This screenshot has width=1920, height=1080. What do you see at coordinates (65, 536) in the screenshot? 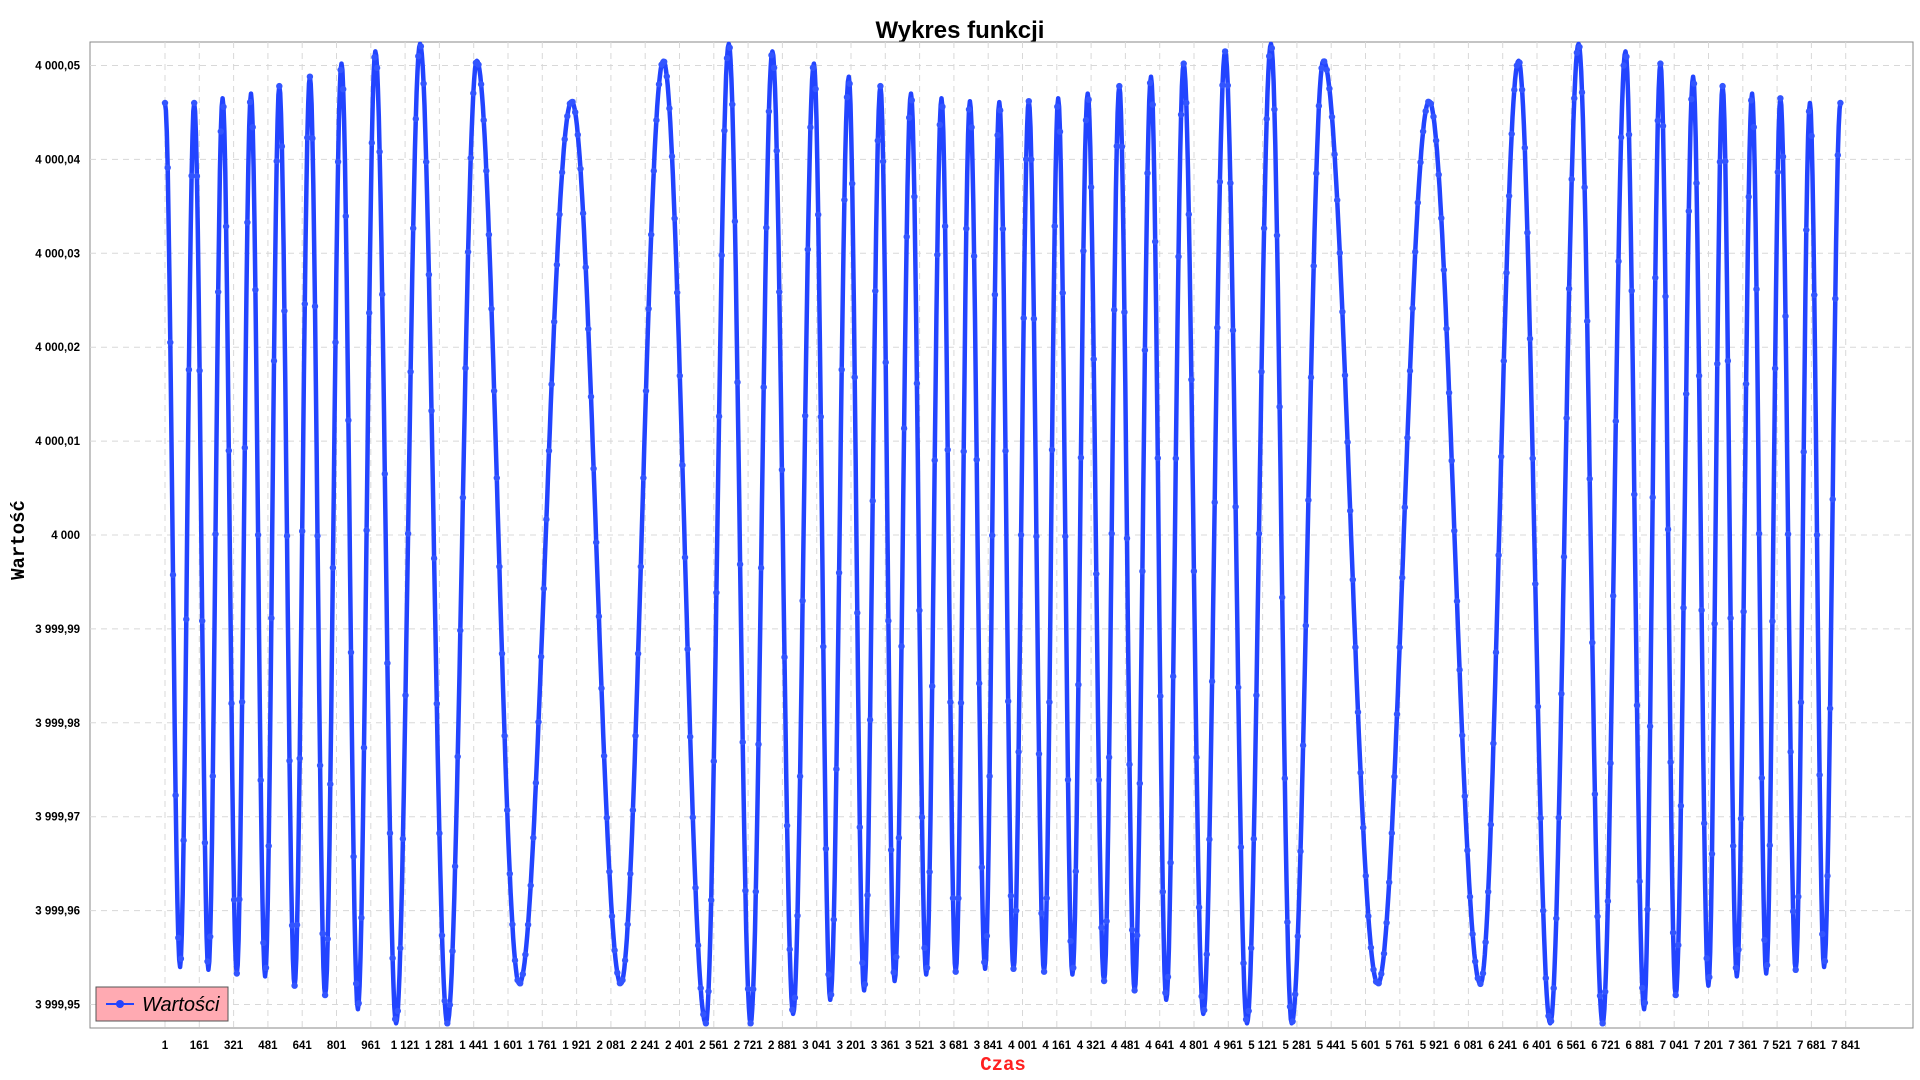
I see `y-tick-label: 4 000` at bounding box center [65, 536].